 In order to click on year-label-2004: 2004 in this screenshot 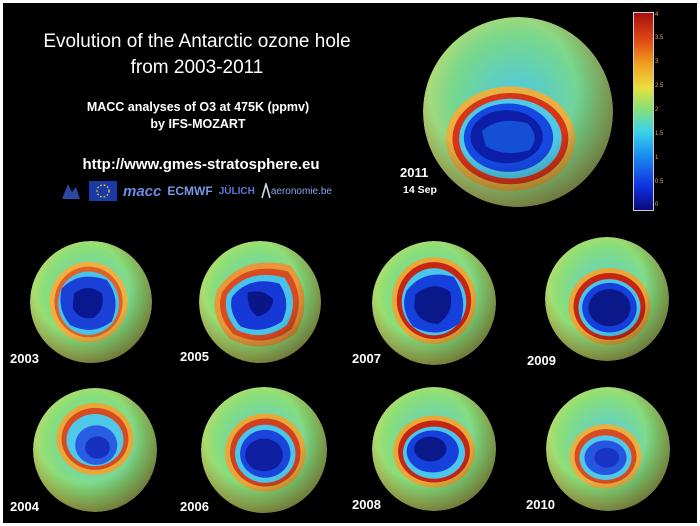, I will do `click(24, 506)`.